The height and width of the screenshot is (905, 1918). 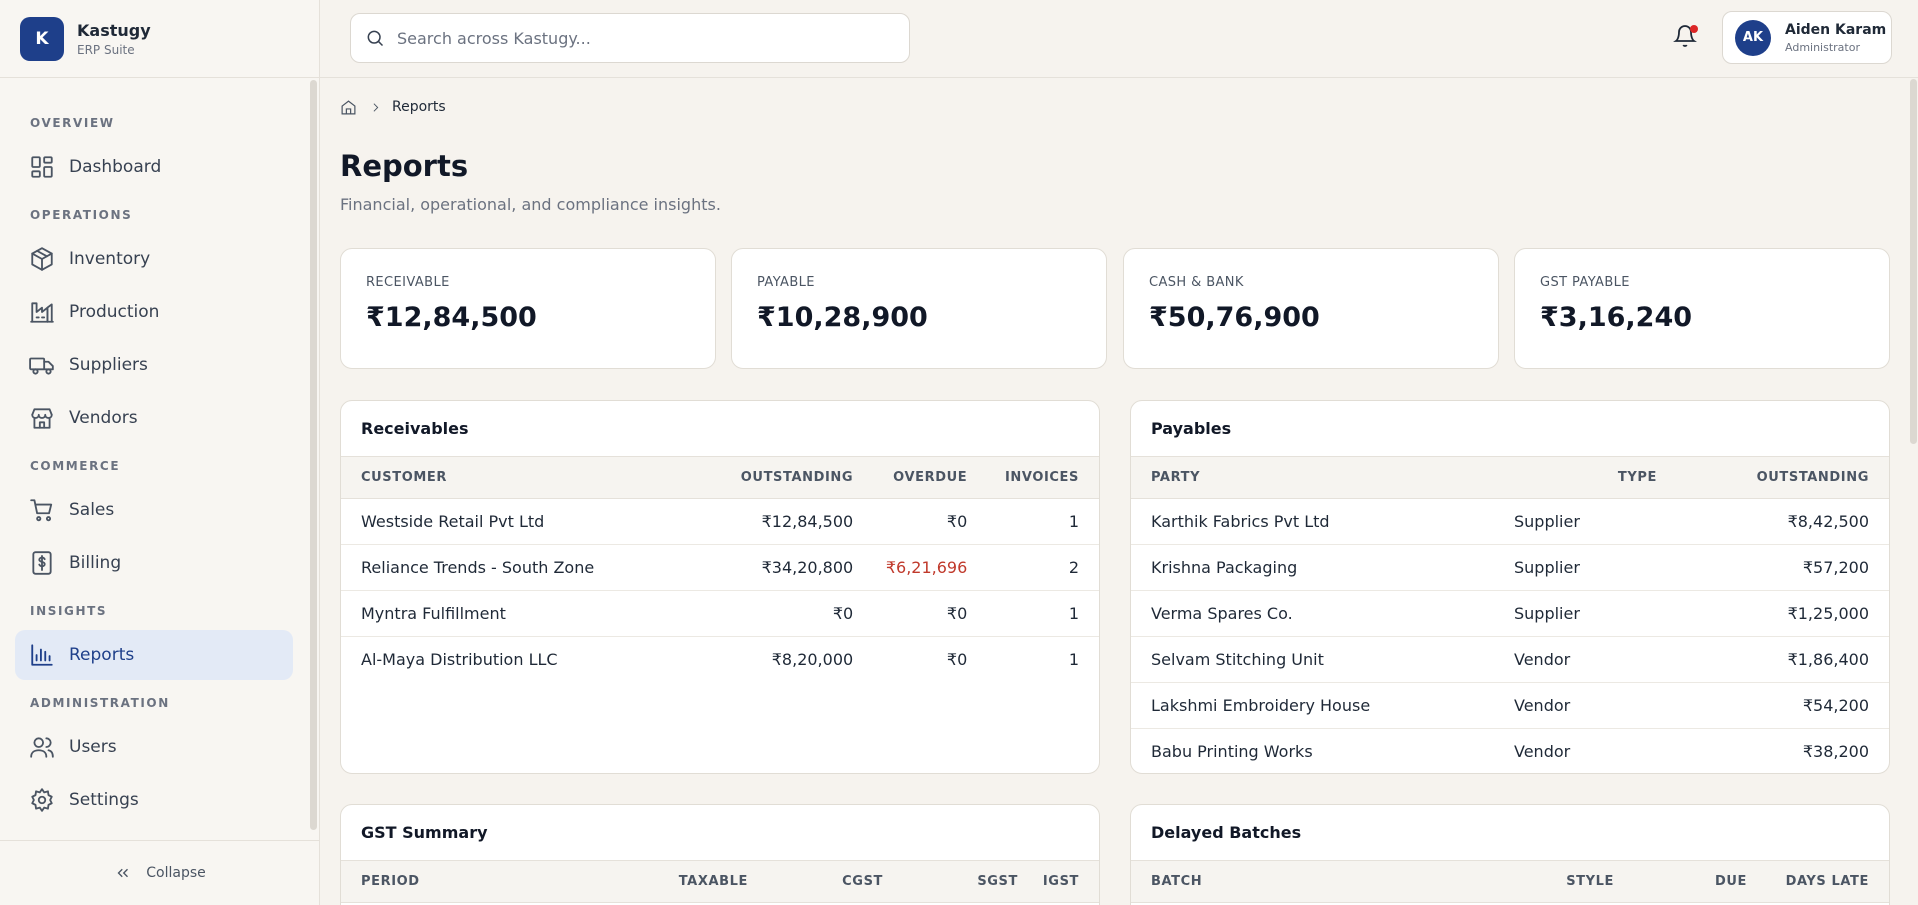 I want to click on sidebar-item-label: Inventory, so click(x=110, y=259).